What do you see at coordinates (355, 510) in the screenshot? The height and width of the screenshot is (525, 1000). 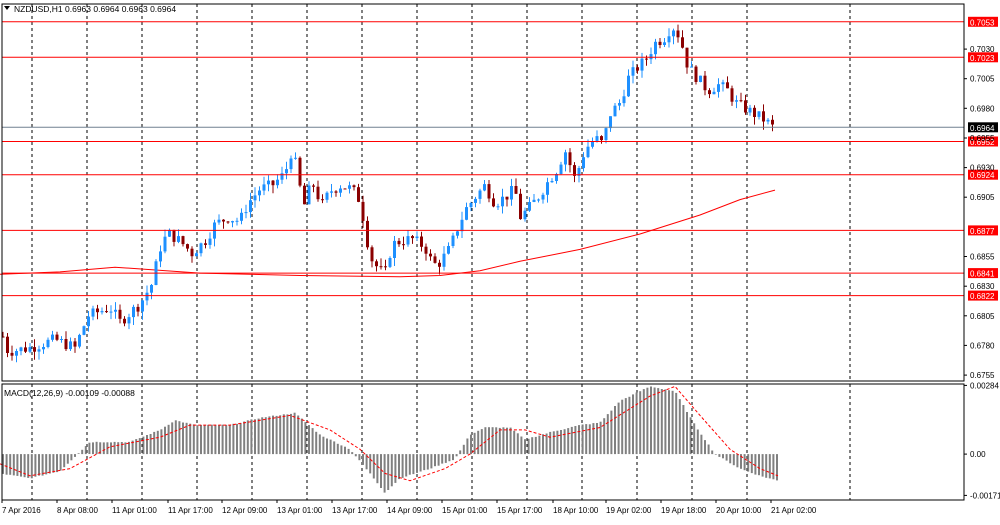 I see `time-axis-label: 13 Apr 17:00` at bounding box center [355, 510].